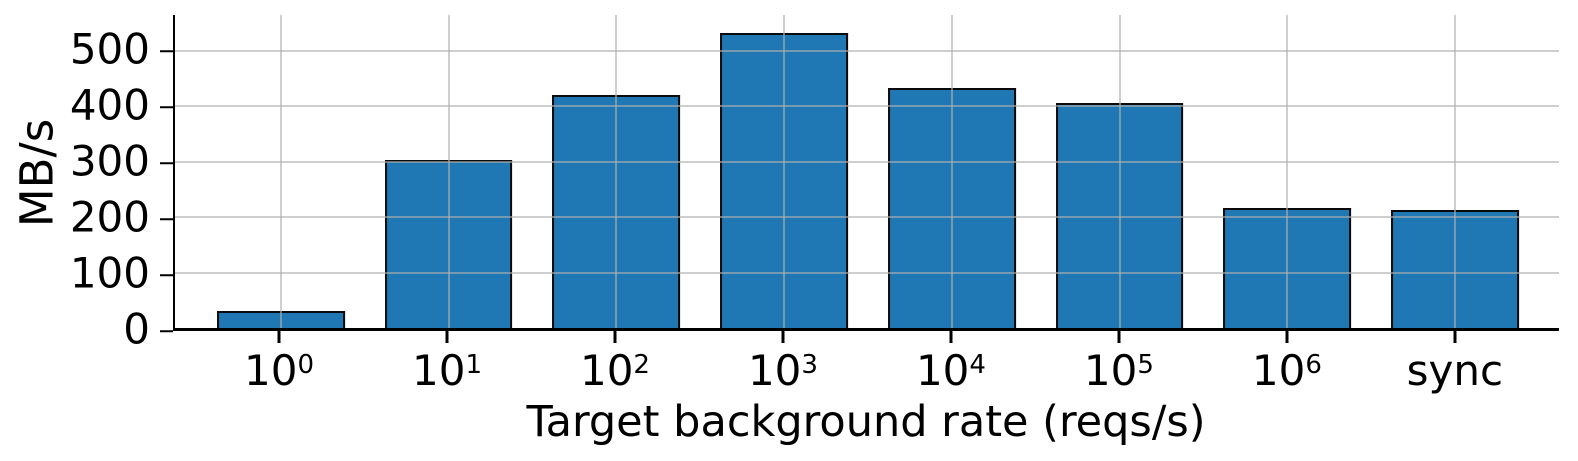 The width and height of the screenshot is (1578, 461). I want to click on x-tick-label: 106, so click(1286, 370).